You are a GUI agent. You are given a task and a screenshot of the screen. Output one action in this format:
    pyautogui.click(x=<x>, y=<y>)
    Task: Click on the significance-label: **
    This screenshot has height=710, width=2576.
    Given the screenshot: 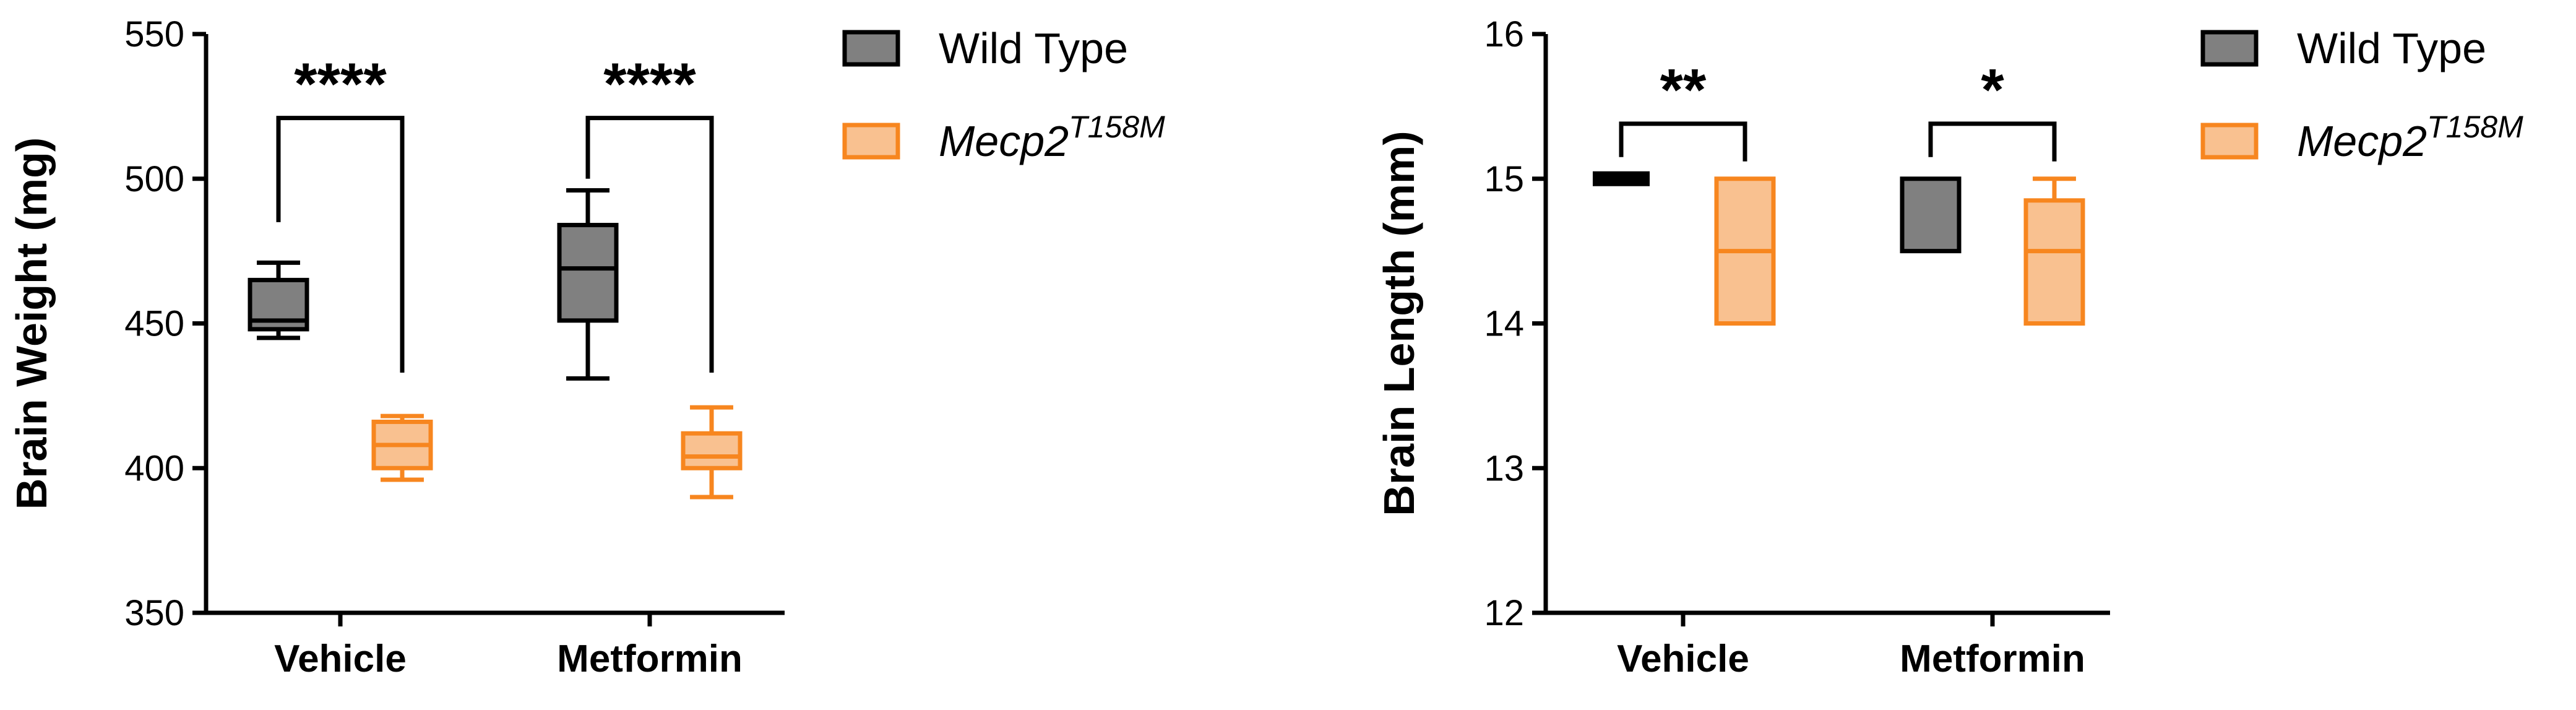 What is the action you would take?
    pyautogui.click(x=1683, y=90)
    